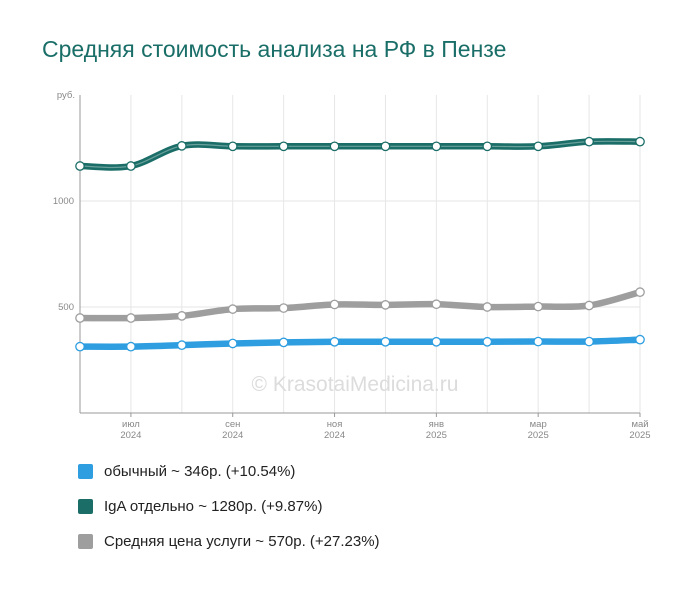 This screenshot has width=700, height=591. I want to click on y-tick-label: 500, so click(66, 307).